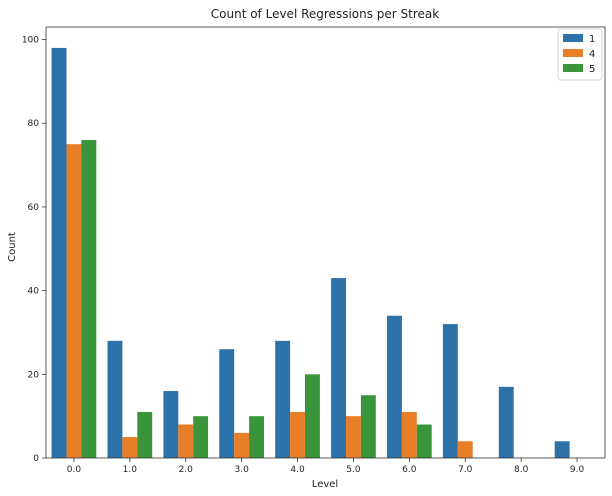 Image resolution: width=612 pixels, height=496 pixels. I want to click on legend-label-4: 4, so click(592, 54).